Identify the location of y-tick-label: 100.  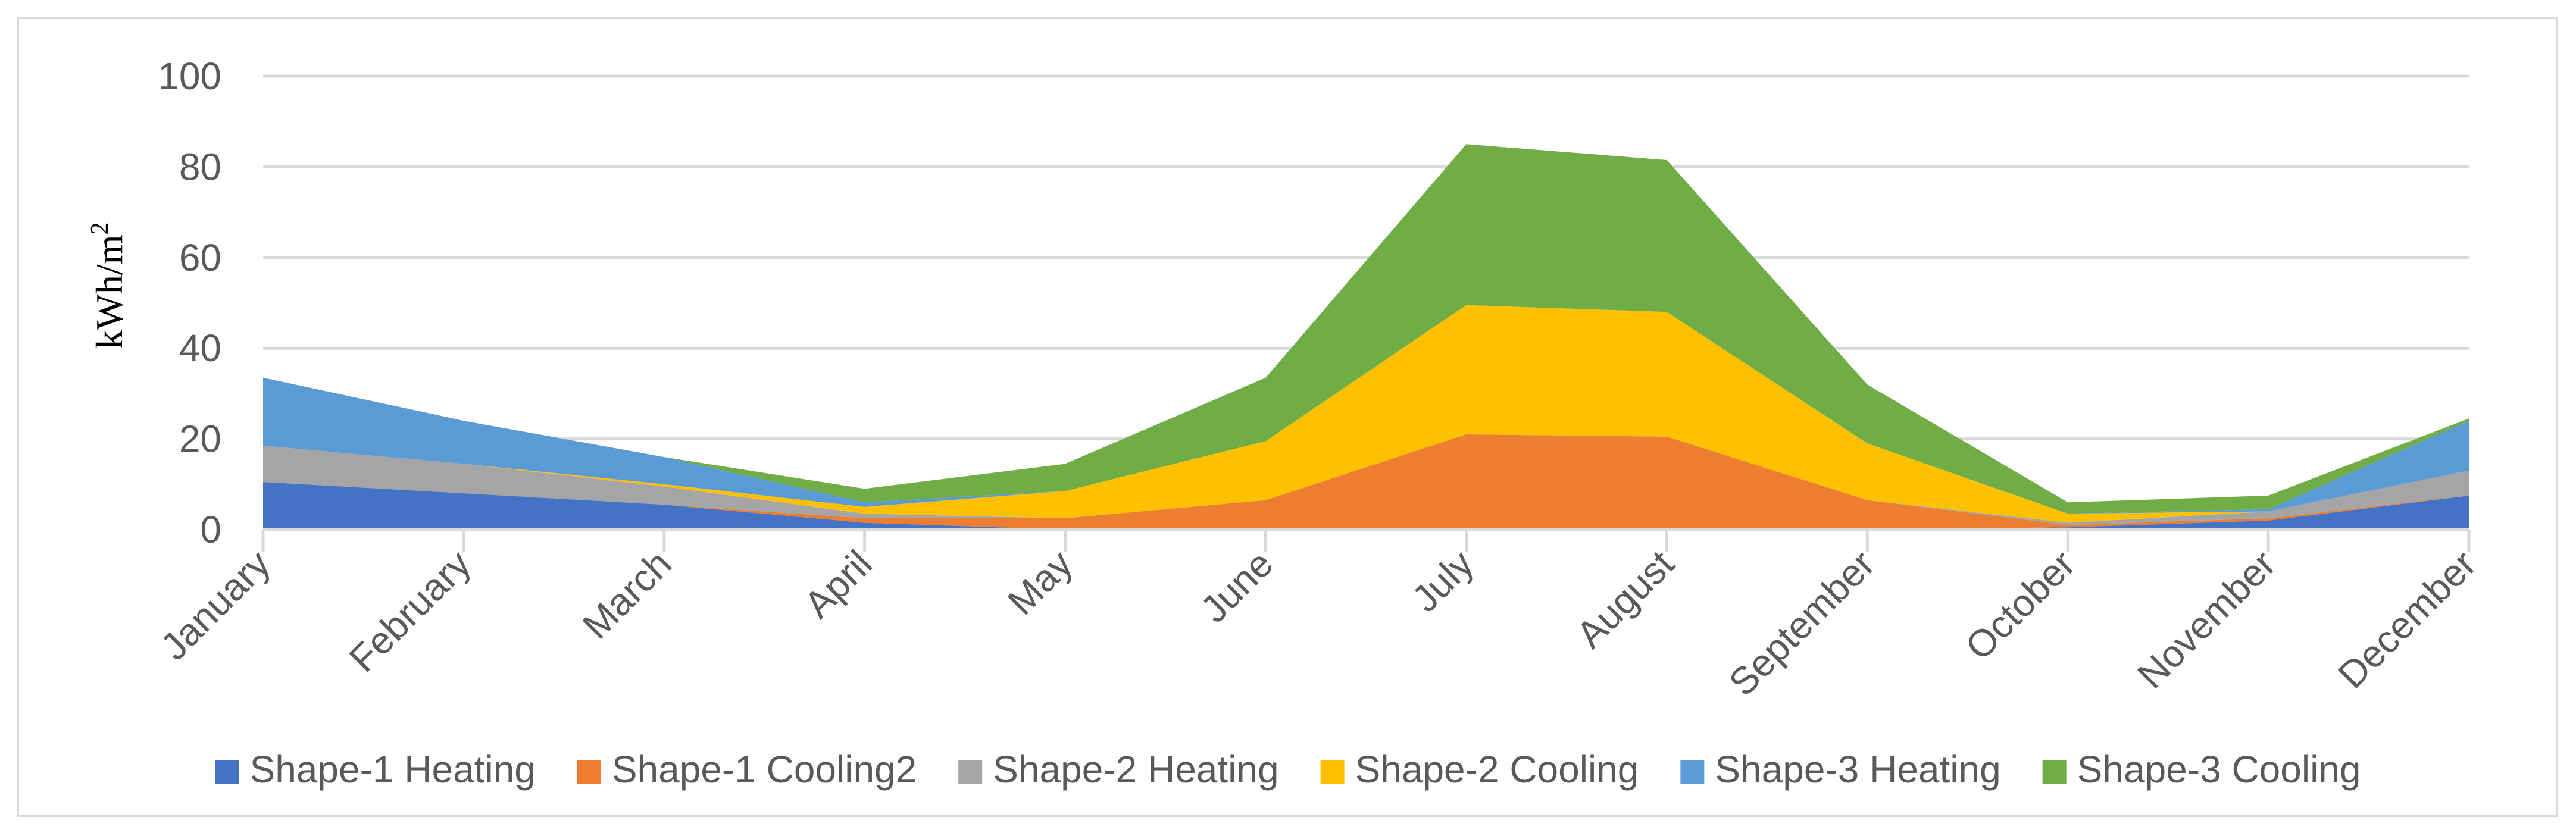
(189, 76).